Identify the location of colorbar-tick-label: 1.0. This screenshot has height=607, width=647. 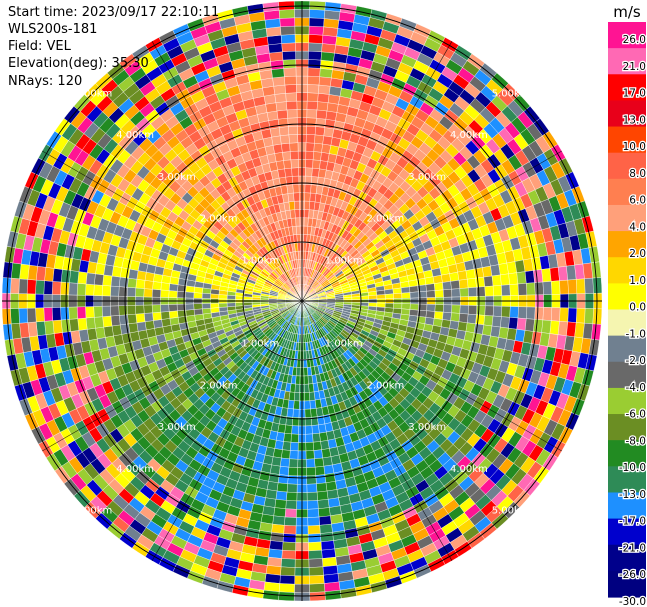
(637, 281).